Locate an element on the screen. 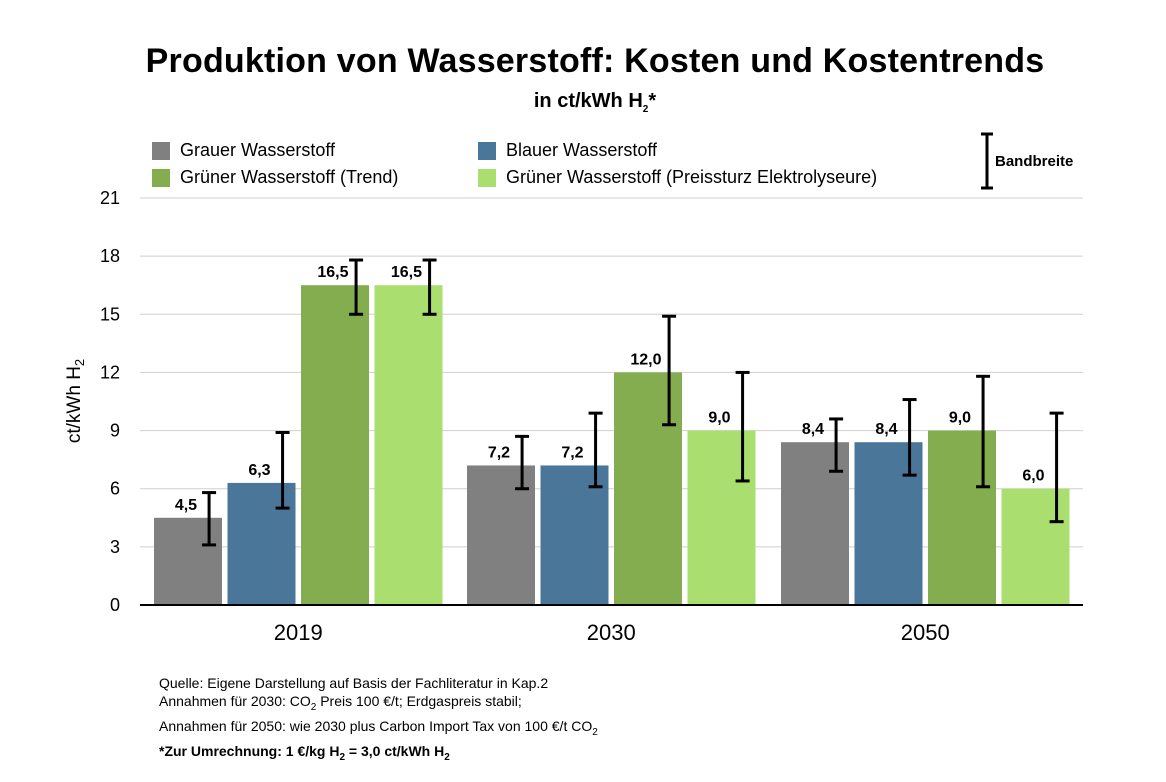  legend-label-green-trend: Grüner Wasserstoff (Trend) is located at coordinates (289, 177).